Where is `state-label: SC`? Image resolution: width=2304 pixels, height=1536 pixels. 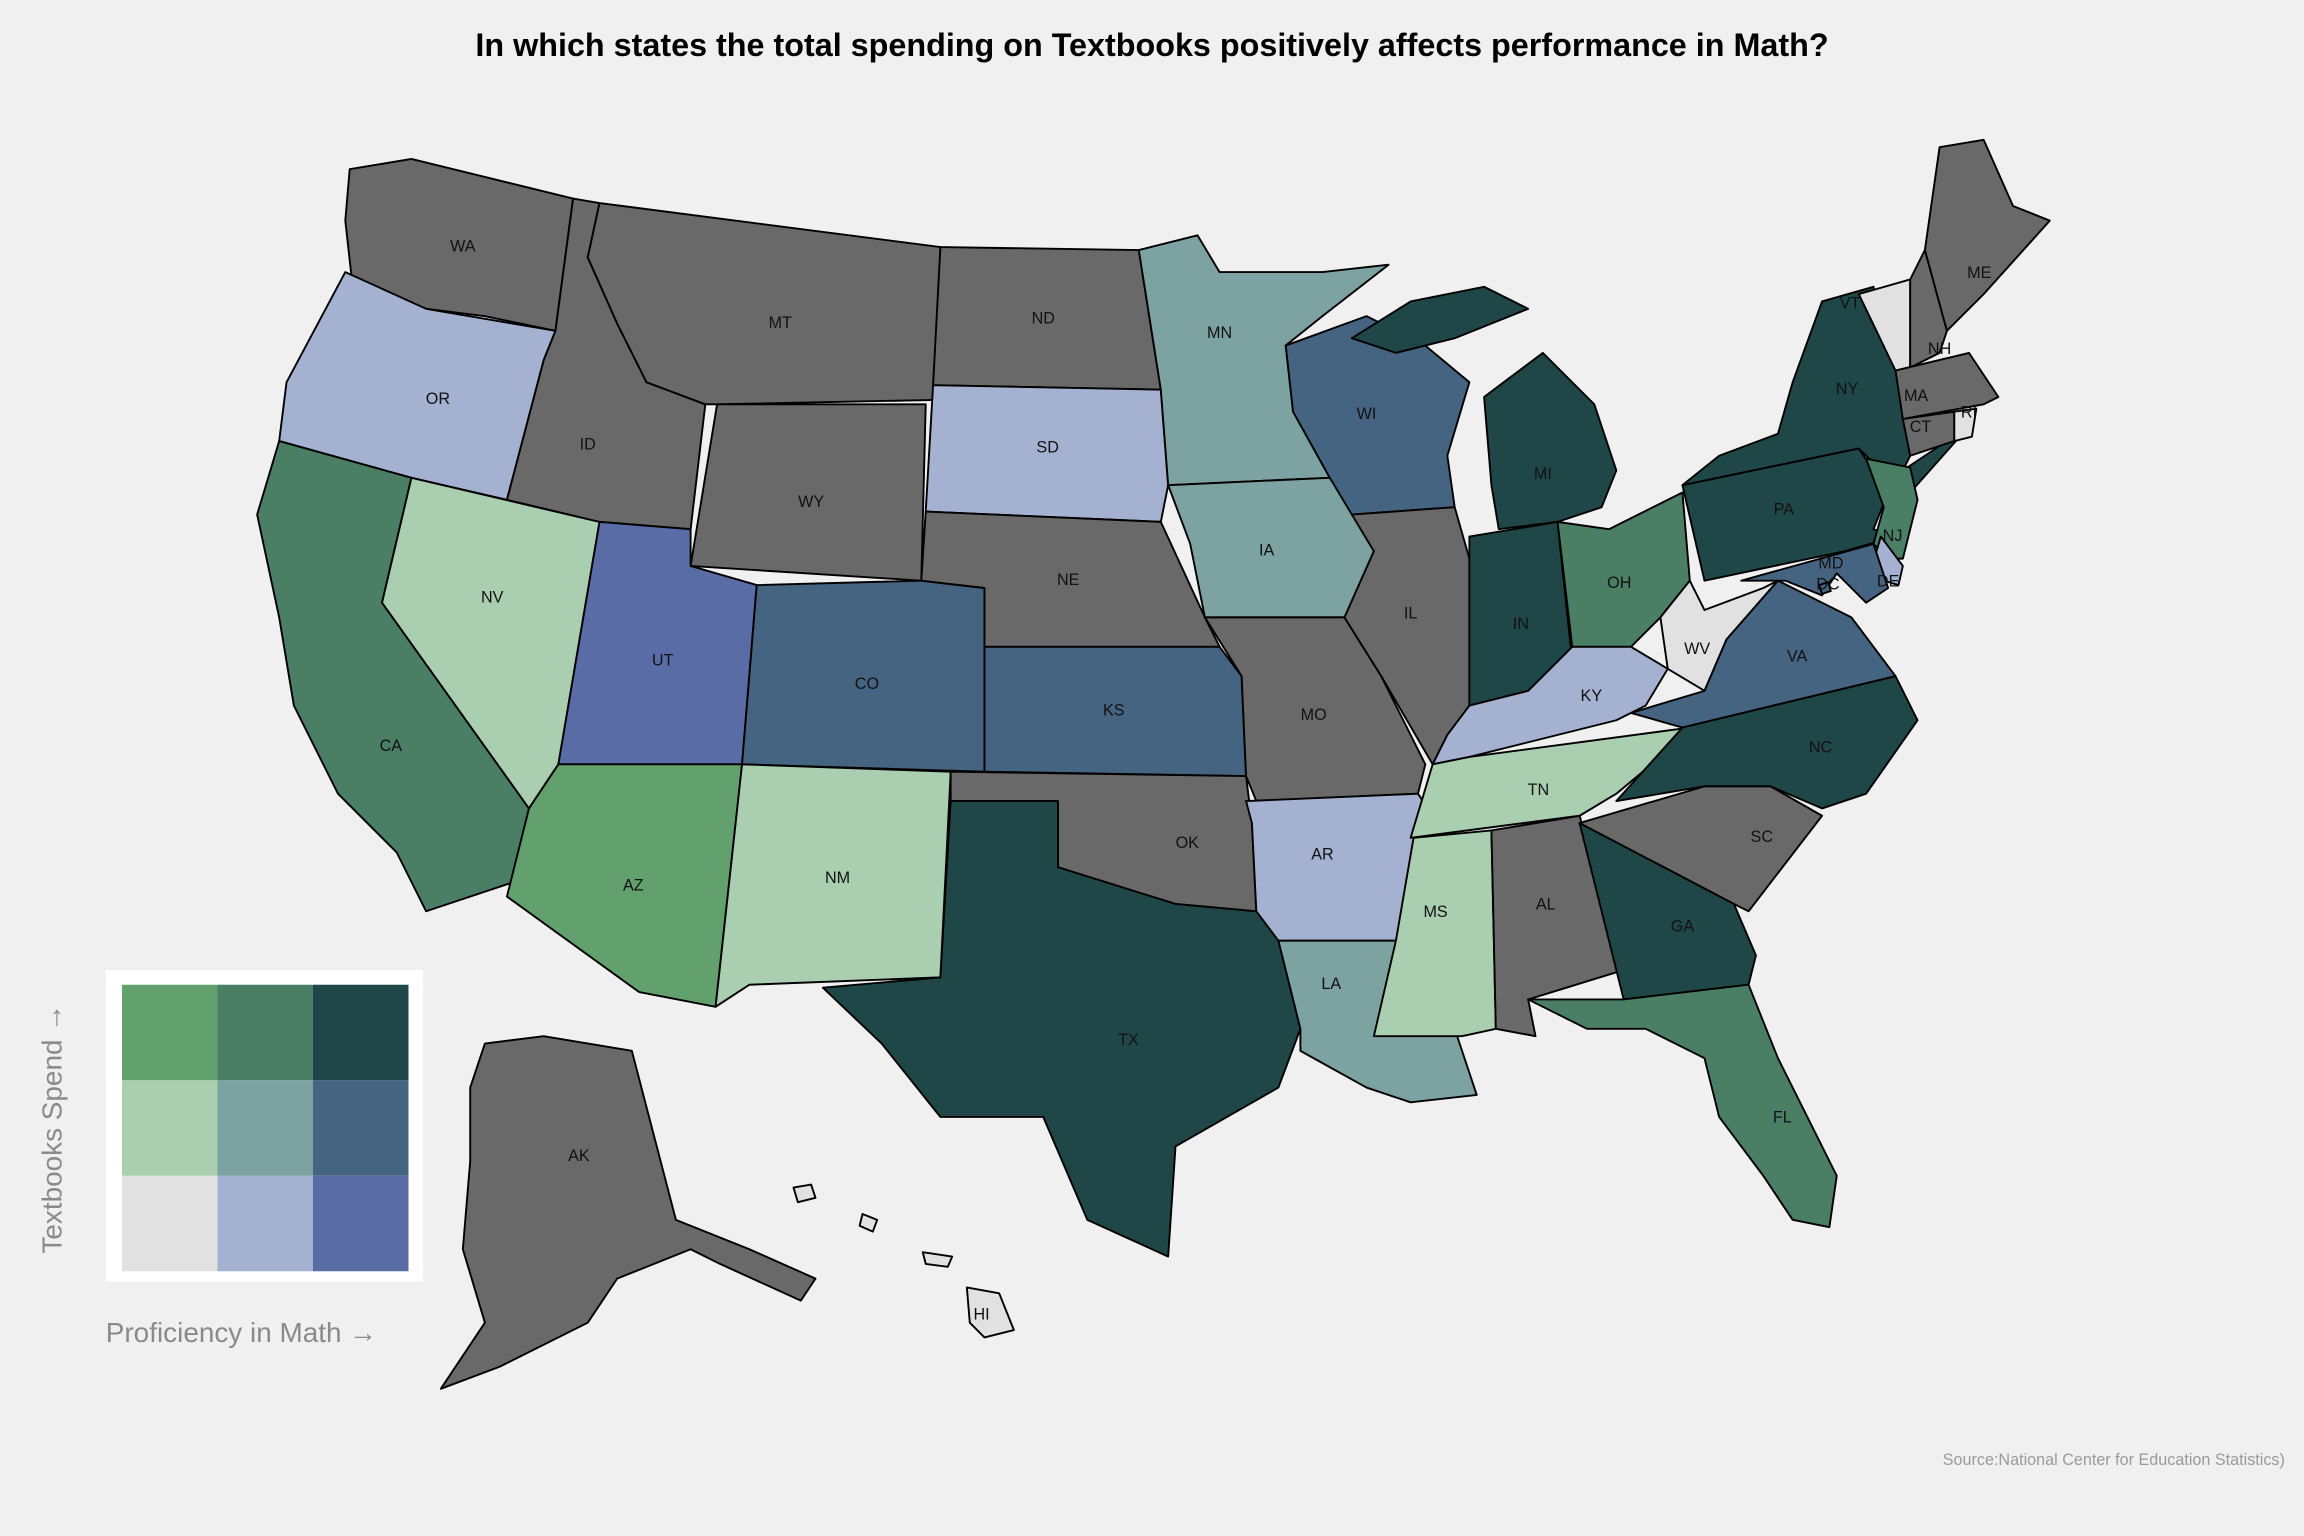 state-label: SC is located at coordinates (1762, 837).